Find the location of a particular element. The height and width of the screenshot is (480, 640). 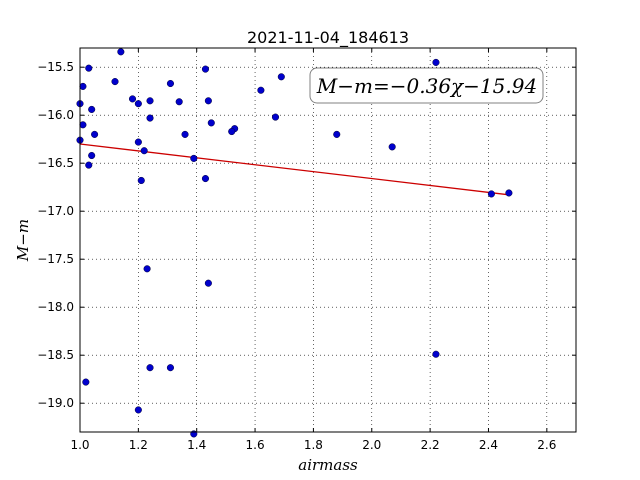

x-tick-labels: 1.0 1.2 1.4 1.6 1.8 2.0 2.2 2.4 2.6 is located at coordinates (313, 445).